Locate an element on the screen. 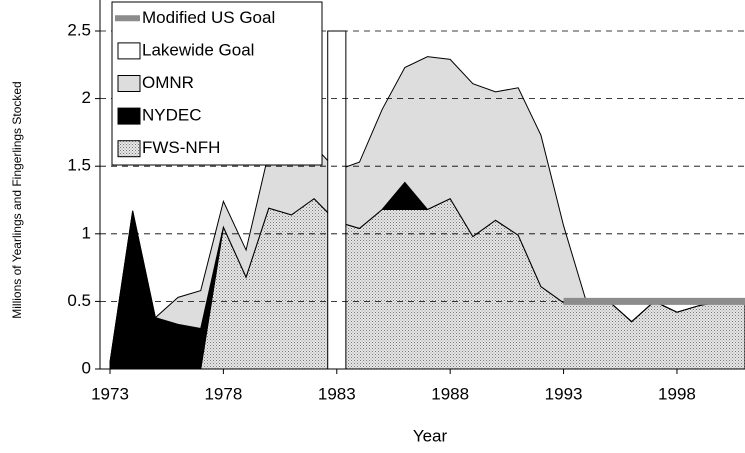 This screenshot has width=745, height=453. legend-label: NYDEC is located at coordinates (172, 115).